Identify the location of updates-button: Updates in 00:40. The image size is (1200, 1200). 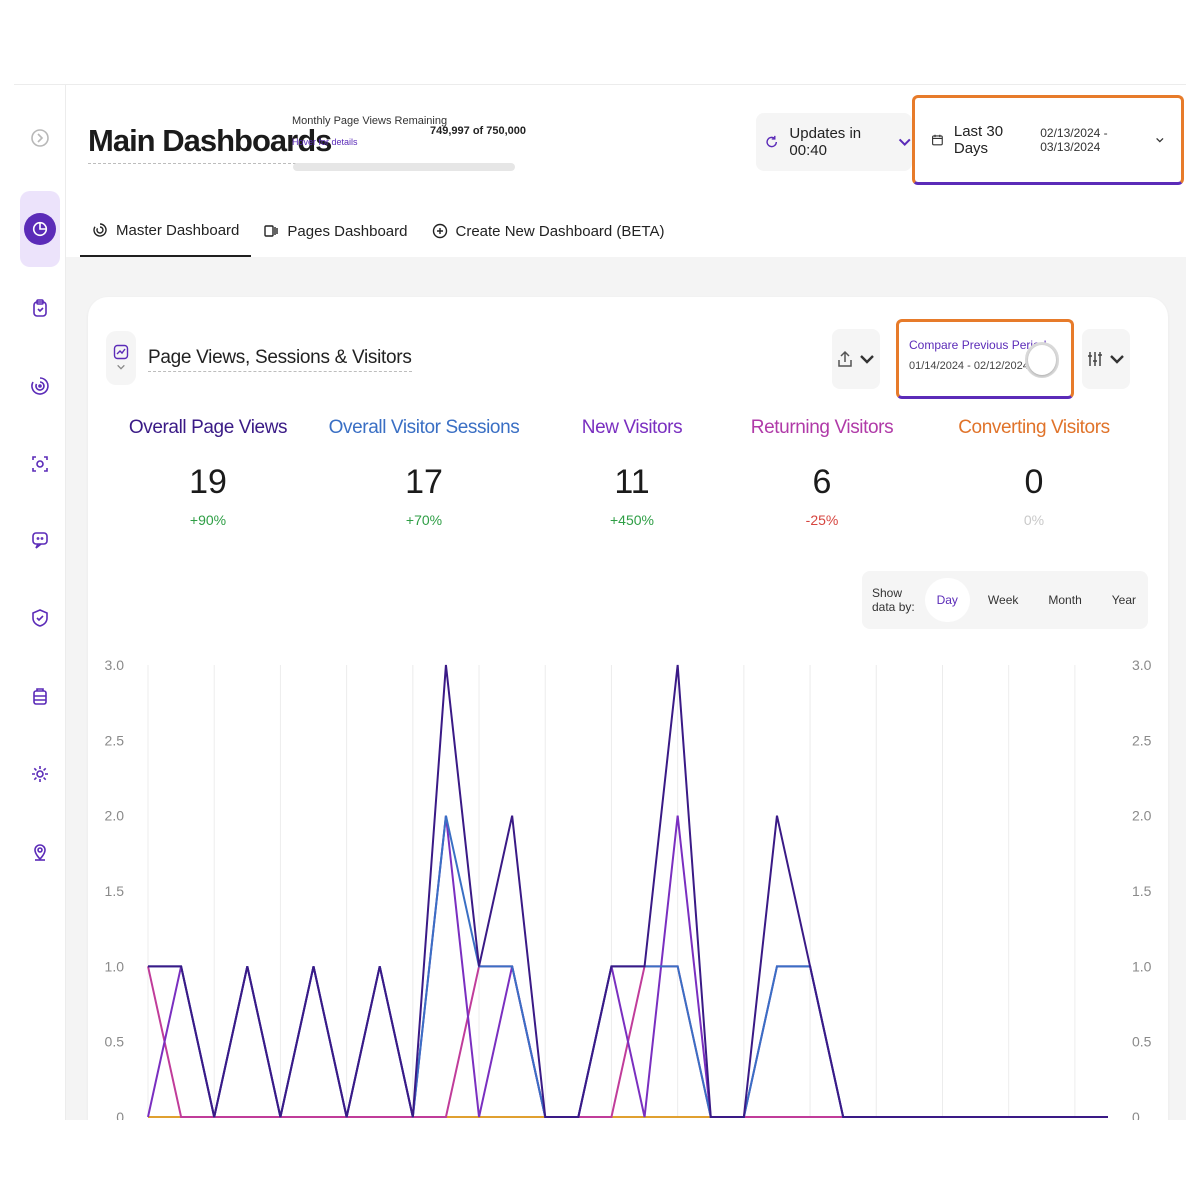
(834, 142).